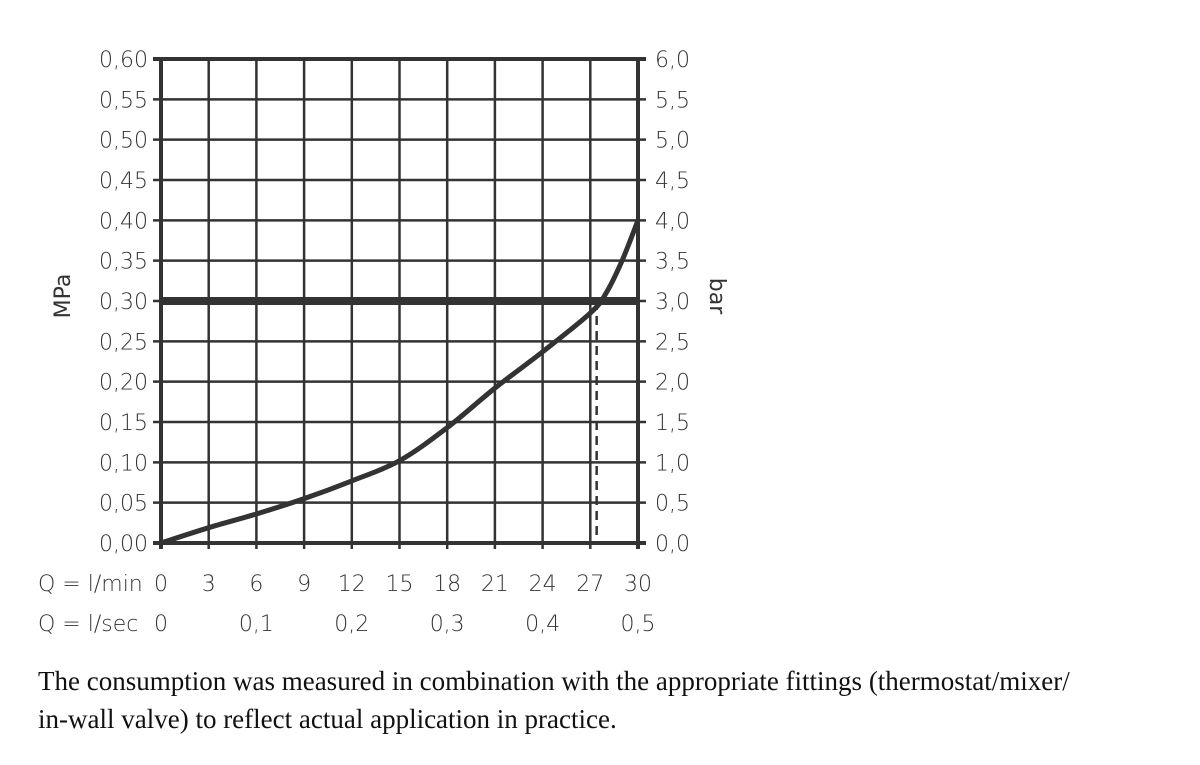 Image resolution: width=1200 pixels, height=765 pixels. What do you see at coordinates (672, 181) in the screenshot?
I see `y-tick-label-bar: 4,5` at bounding box center [672, 181].